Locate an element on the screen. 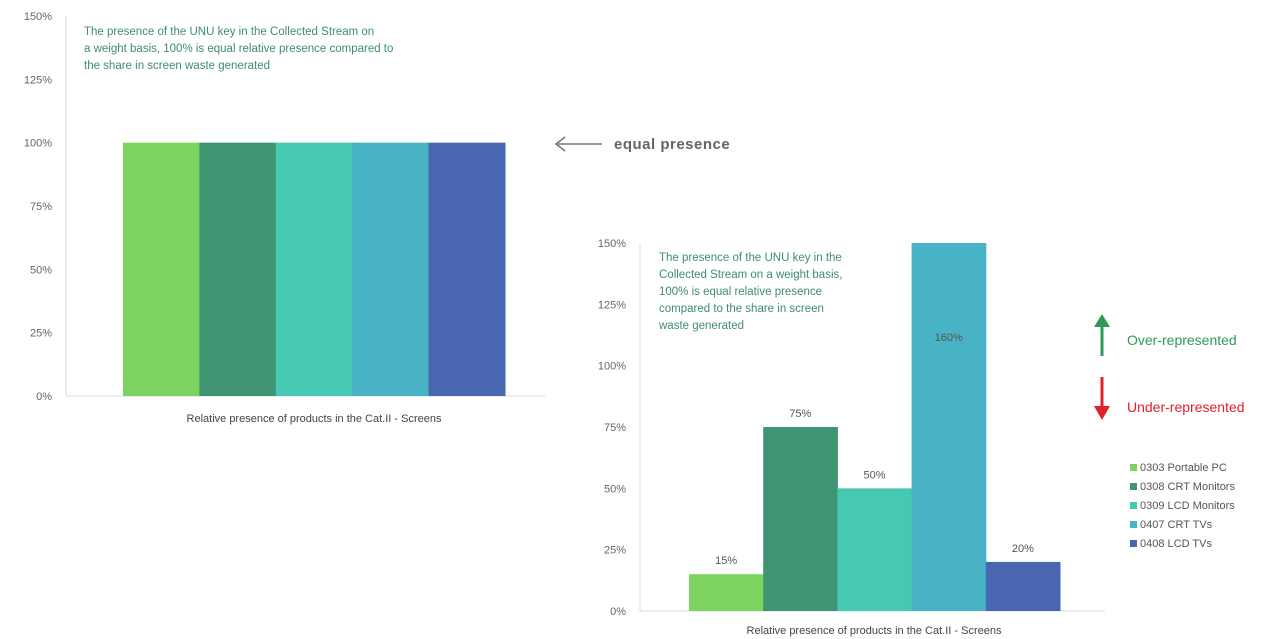 Image resolution: width=1274 pixels, height=639 pixels. right-chart-data-labels: 15% 75% 50% 160% 20% is located at coordinates (874, 449).